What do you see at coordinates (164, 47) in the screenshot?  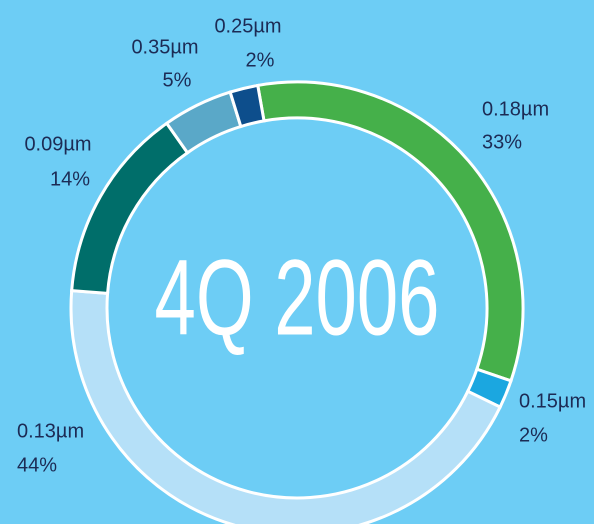 I see `segment-name: 0.35µm` at bounding box center [164, 47].